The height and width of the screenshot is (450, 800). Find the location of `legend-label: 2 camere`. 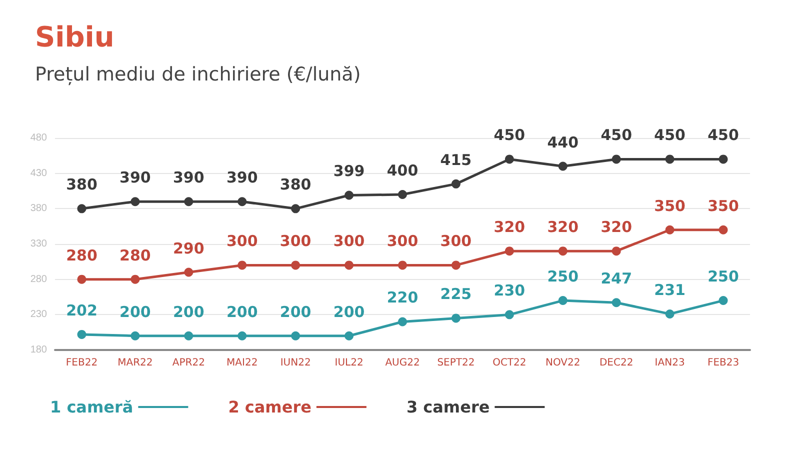

legend-label: 2 camere is located at coordinates (270, 407).